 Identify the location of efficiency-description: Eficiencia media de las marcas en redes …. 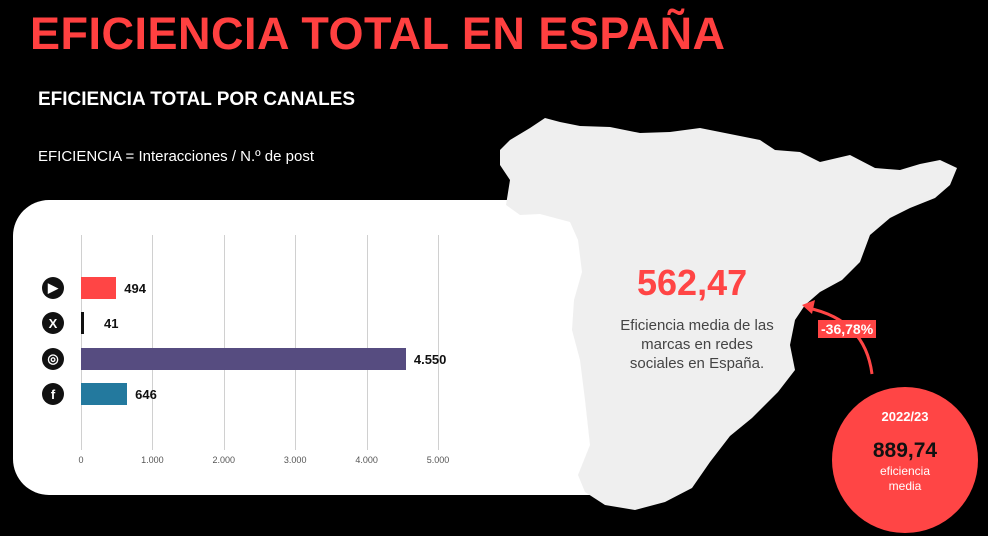
(697, 344).